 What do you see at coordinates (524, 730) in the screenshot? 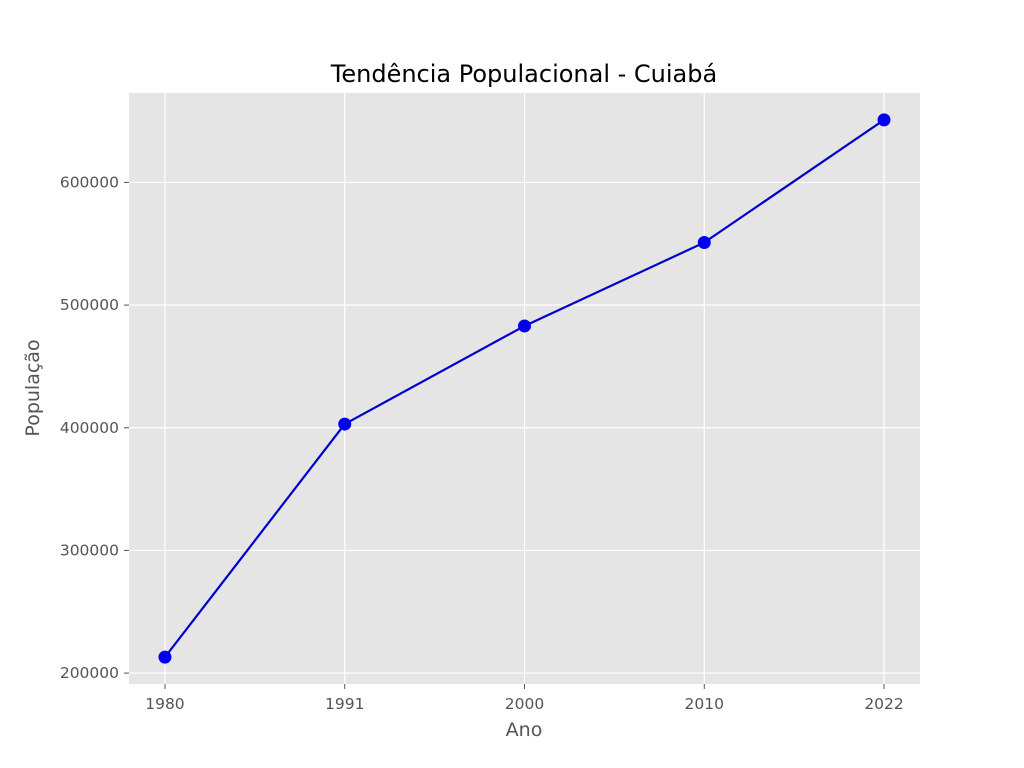
I see `x-axis-label: Ano` at bounding box center [524, 730].